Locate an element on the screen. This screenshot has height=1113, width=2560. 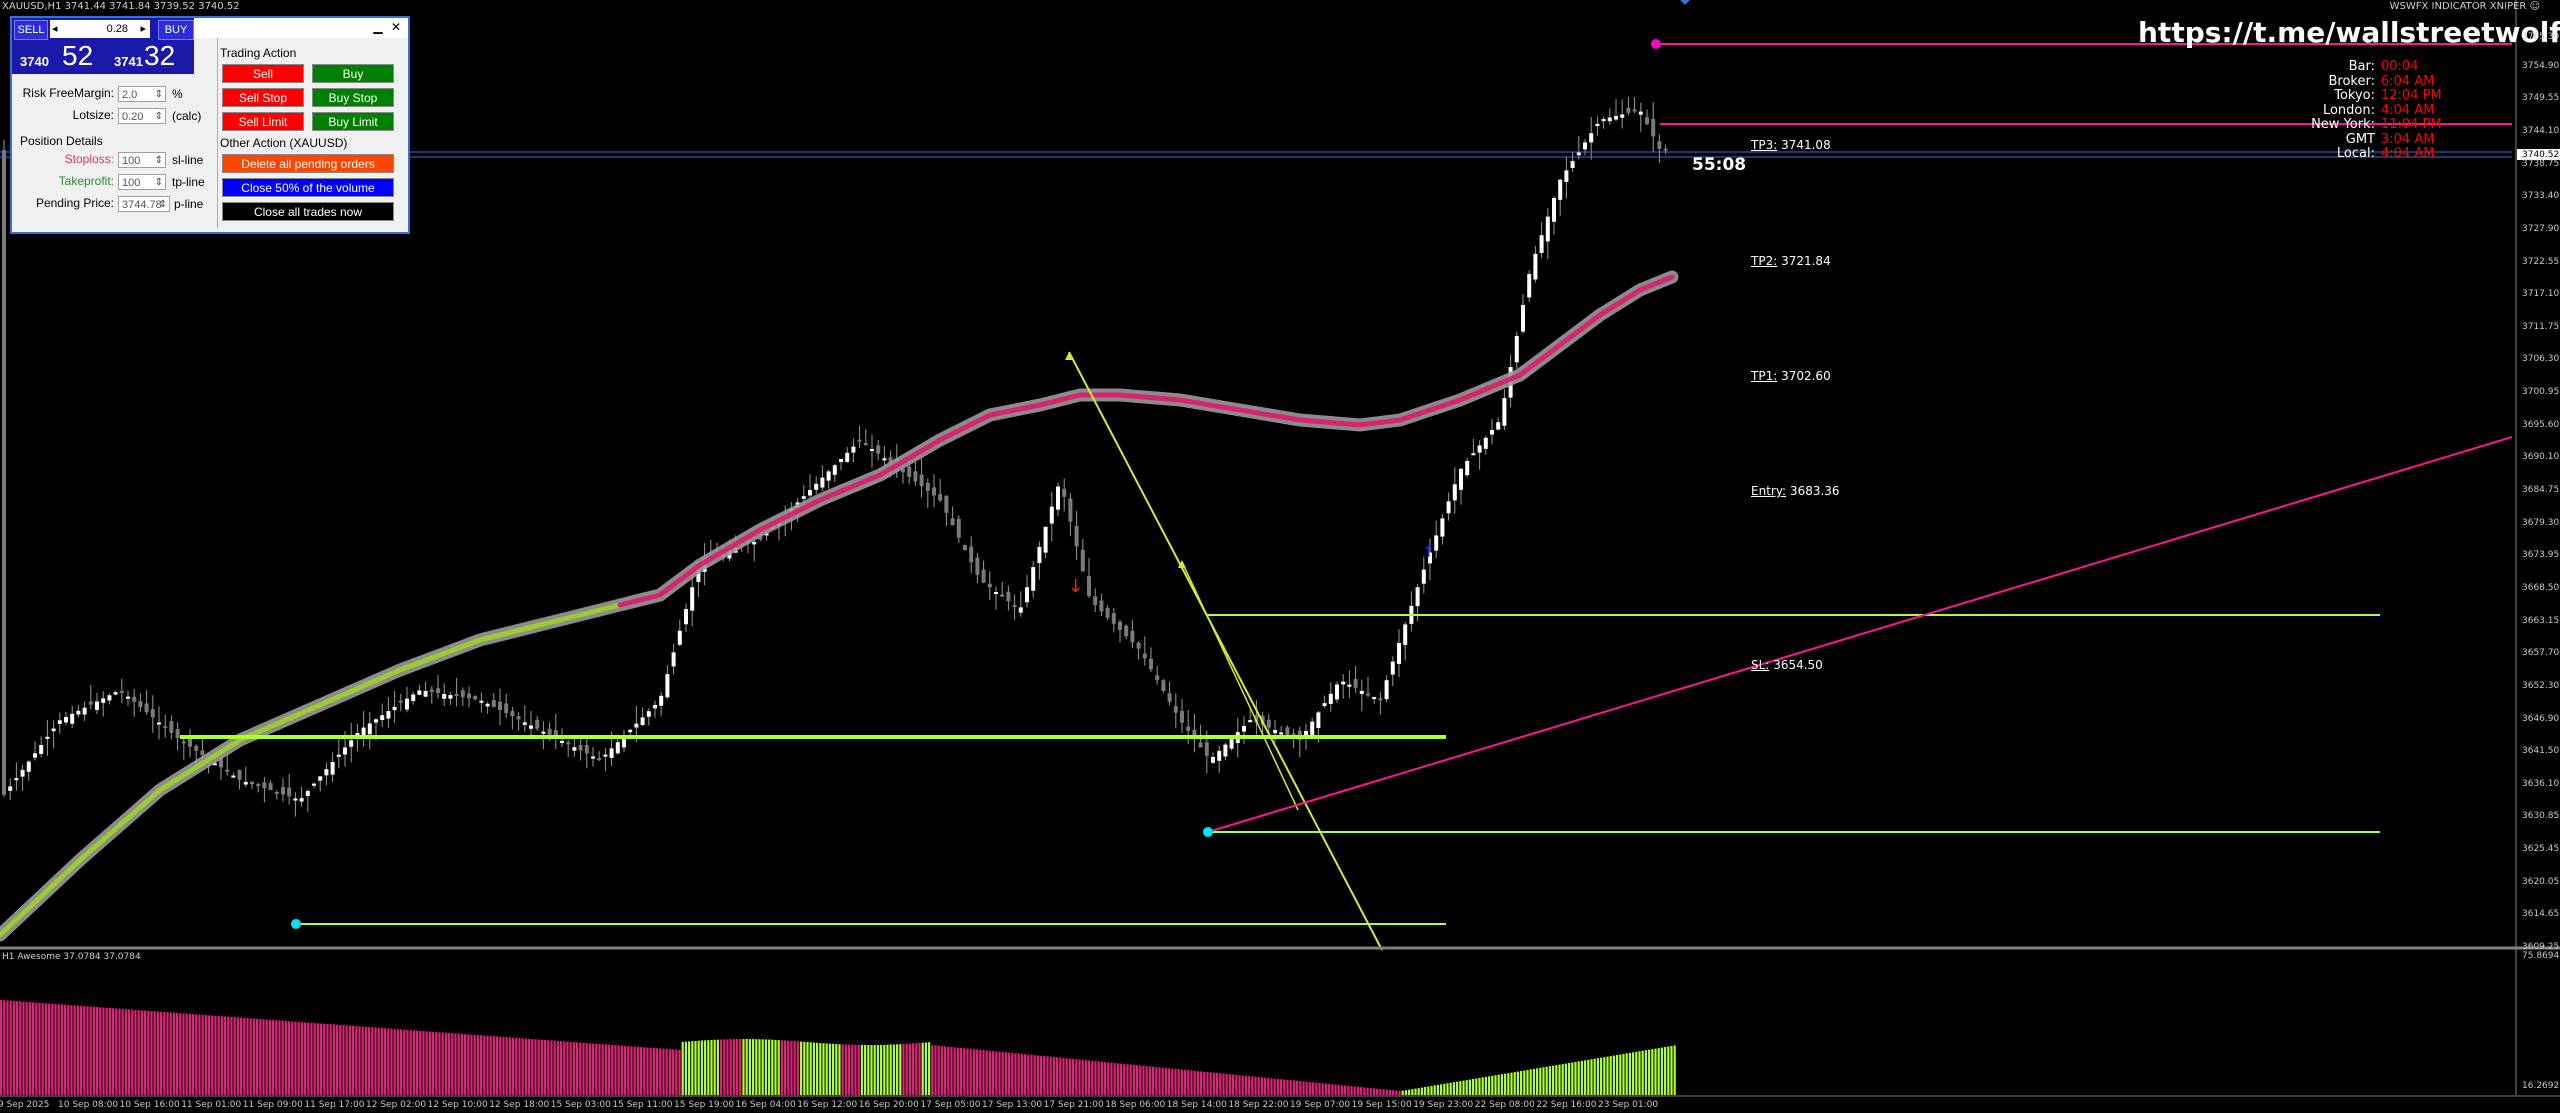
buy-button: Buy is located at coordinates (353, 73).